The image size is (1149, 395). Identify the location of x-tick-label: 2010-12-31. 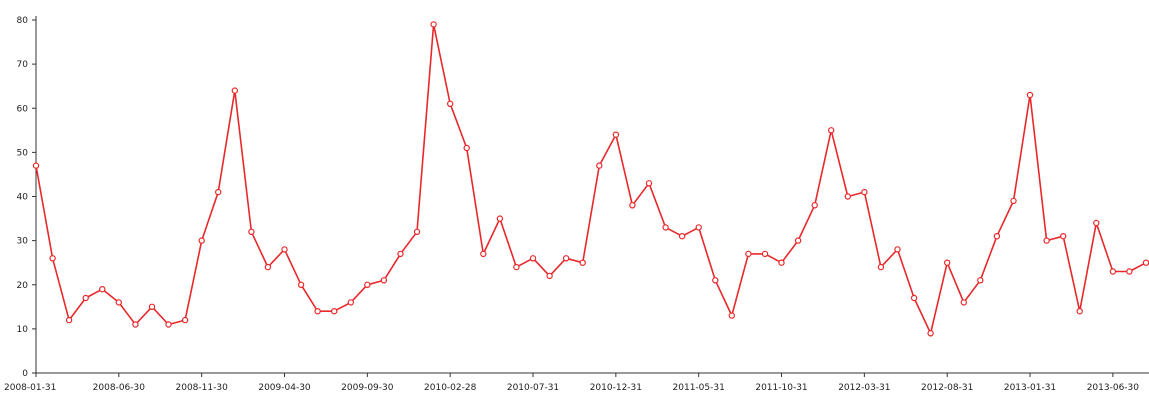
(616, 388).